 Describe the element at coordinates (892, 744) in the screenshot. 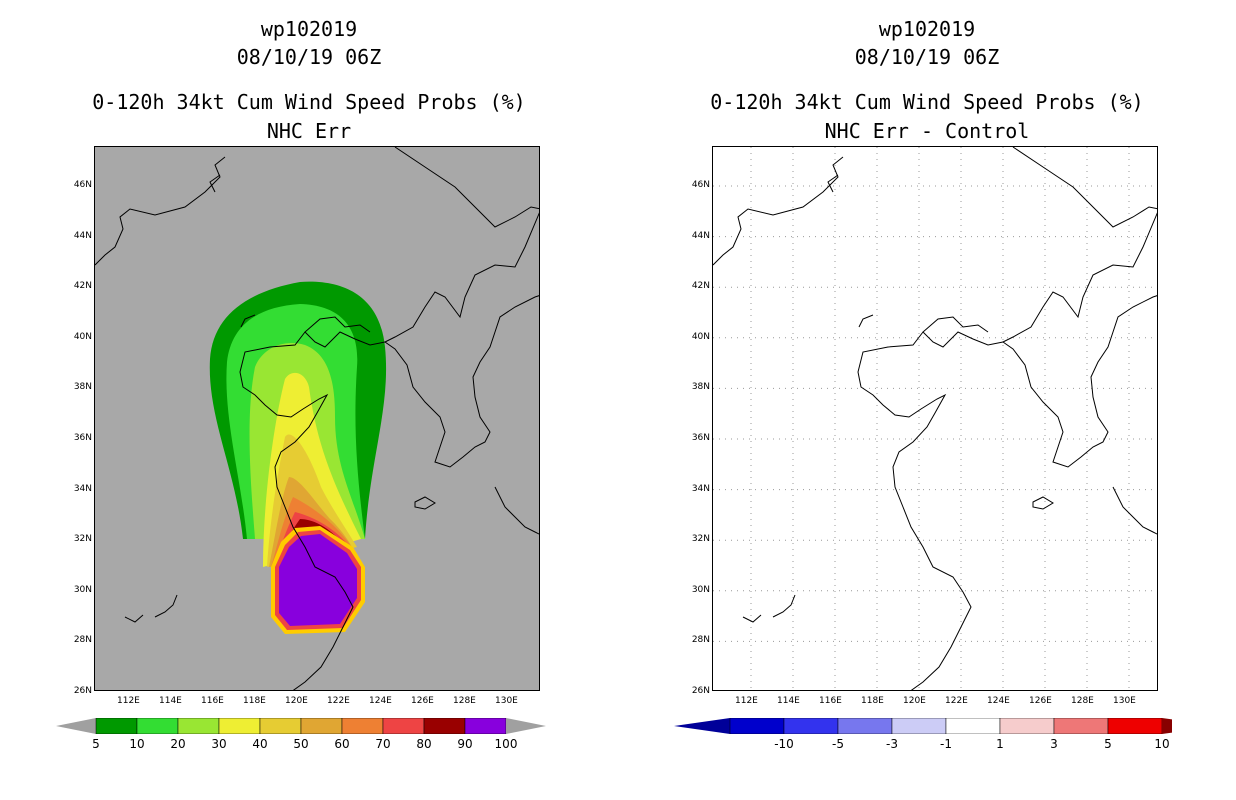

I see `colorbar-label: -3` at that location.